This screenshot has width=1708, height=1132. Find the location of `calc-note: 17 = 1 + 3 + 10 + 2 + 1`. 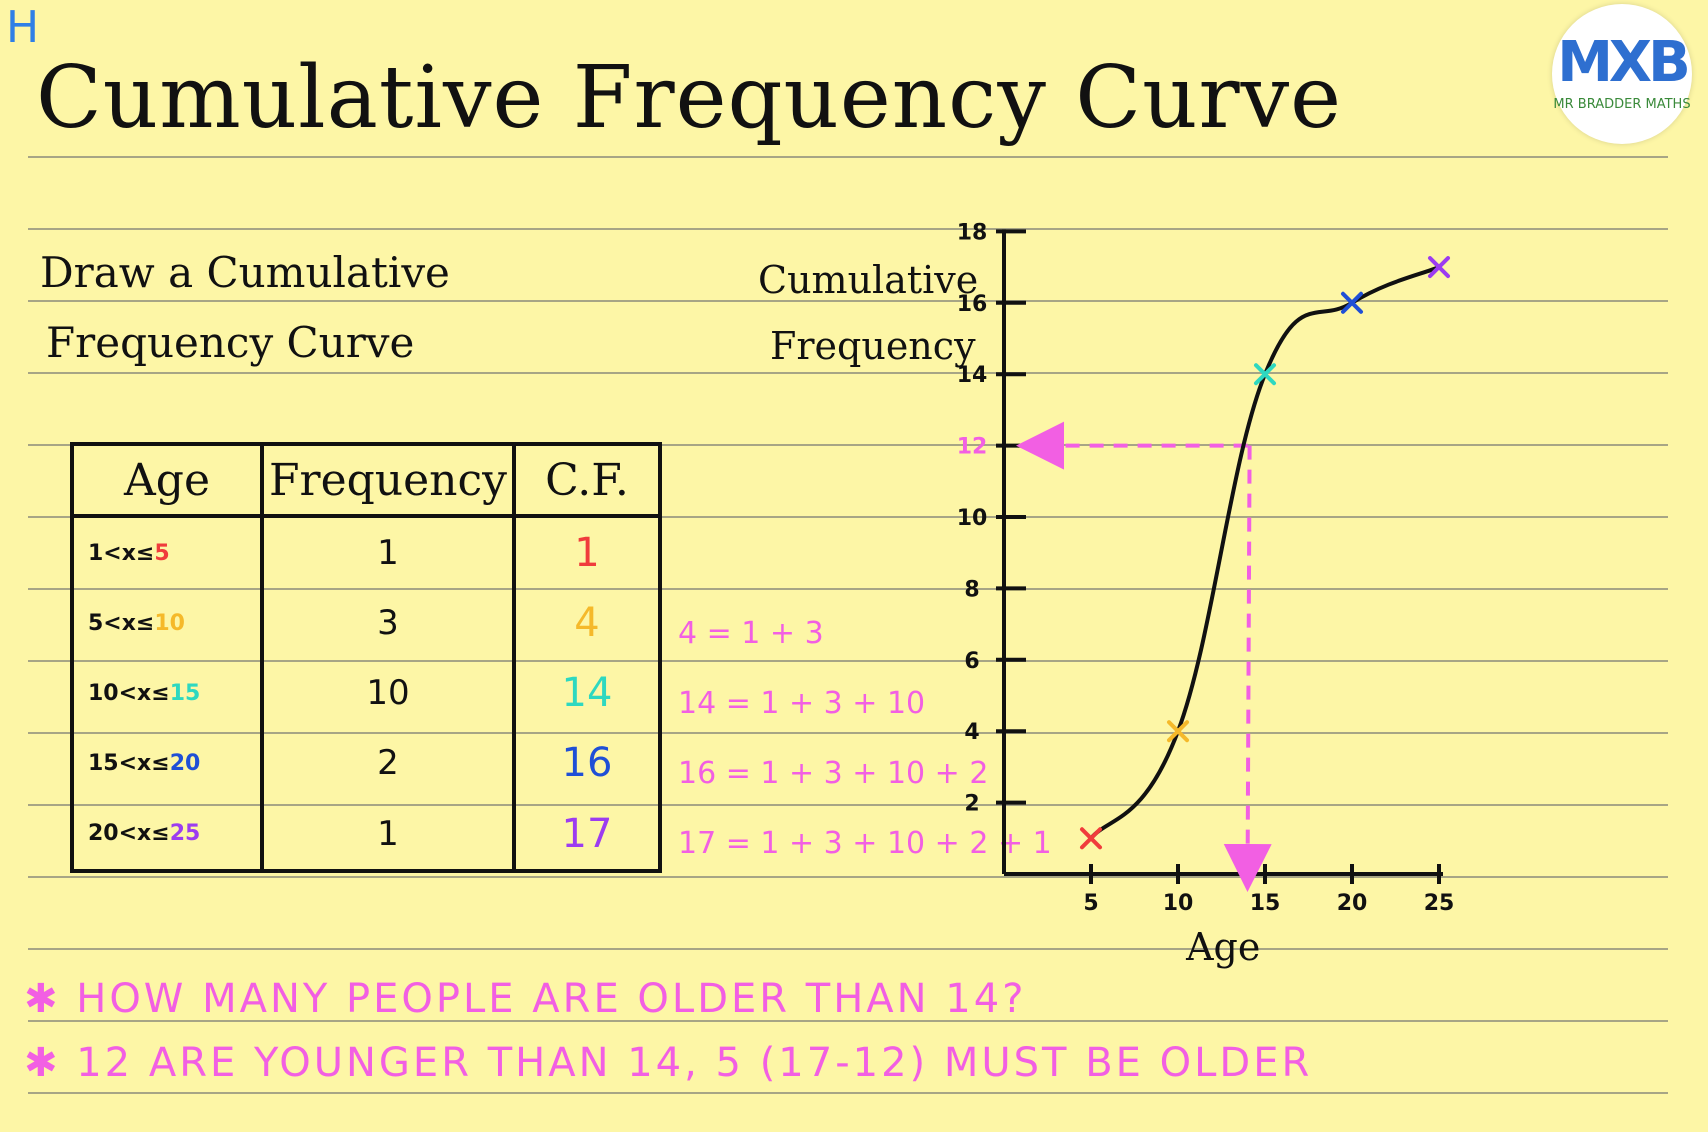

calc-note: 17 = 1 + 3 + 10 + 2 + 1 is located at coordinates (865, 843).